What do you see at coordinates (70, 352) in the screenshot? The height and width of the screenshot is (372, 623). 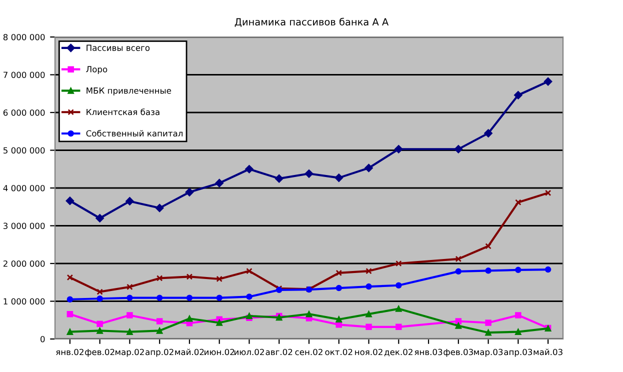 I see `x-tick-label: янв.02` at bounding box center [70, 352].